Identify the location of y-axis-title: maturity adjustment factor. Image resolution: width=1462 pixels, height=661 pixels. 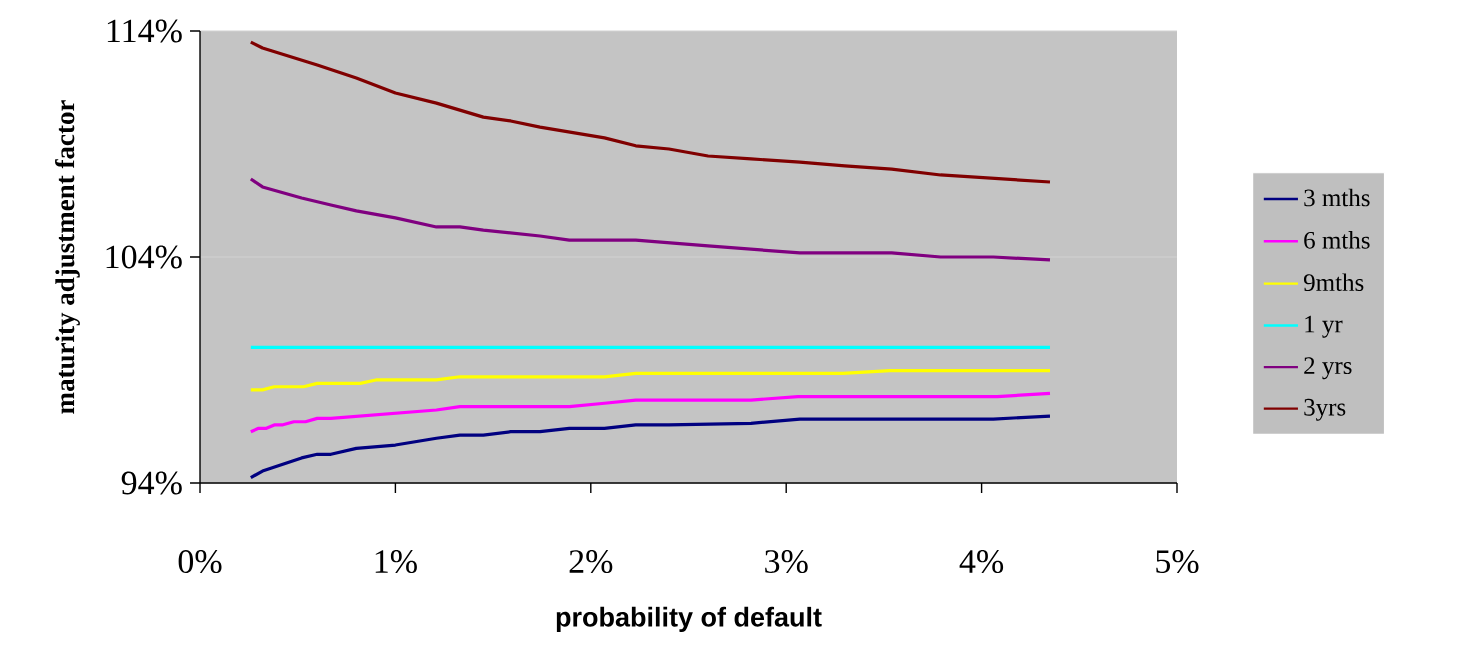
(67, 257).